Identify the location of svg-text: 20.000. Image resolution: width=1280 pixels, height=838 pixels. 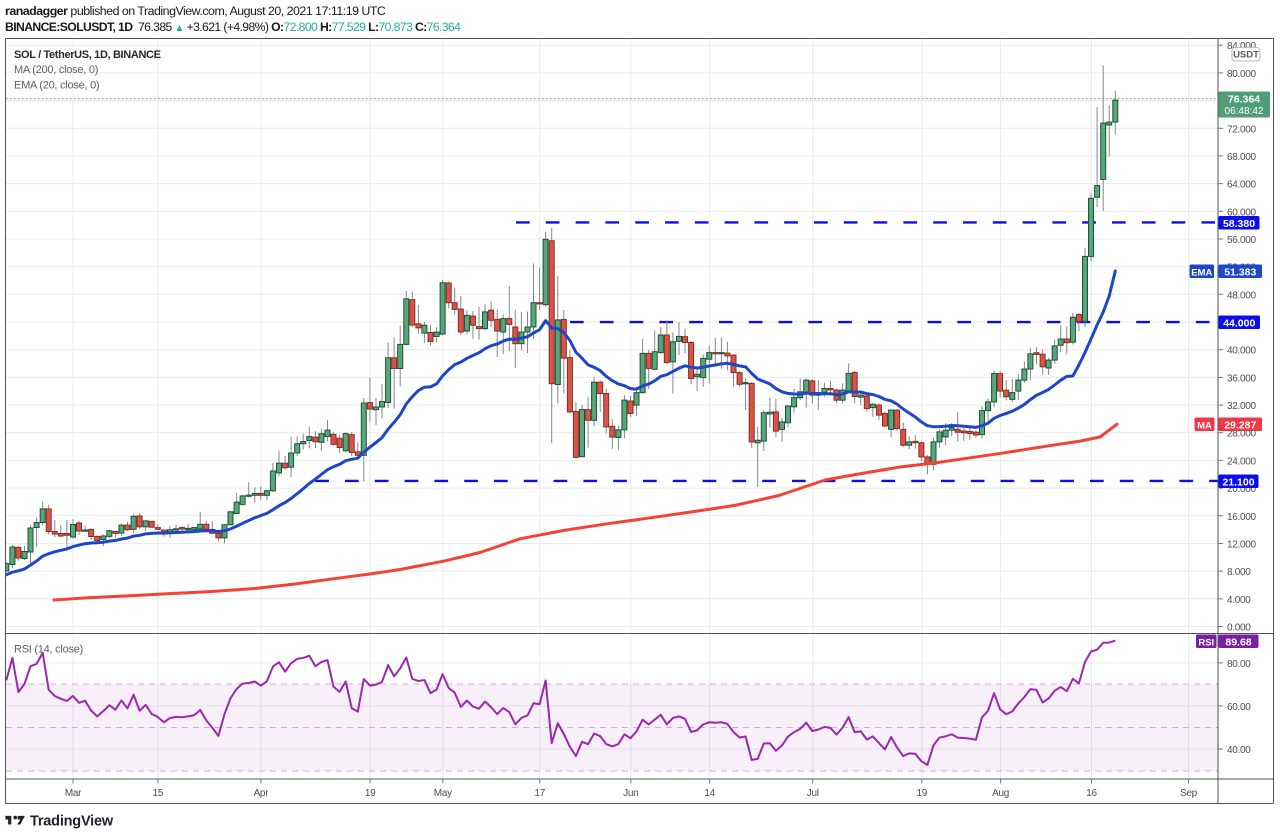
(1242, 489).